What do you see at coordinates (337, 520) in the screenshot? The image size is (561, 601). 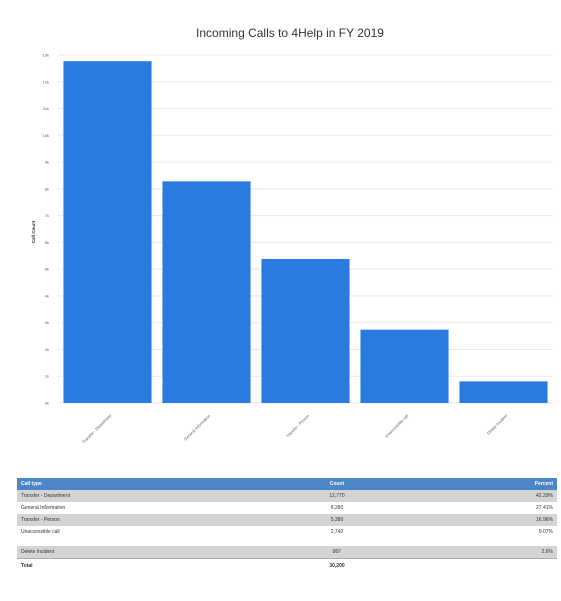 I see `cell-count: 5,380` at bounding box center [337, 520].